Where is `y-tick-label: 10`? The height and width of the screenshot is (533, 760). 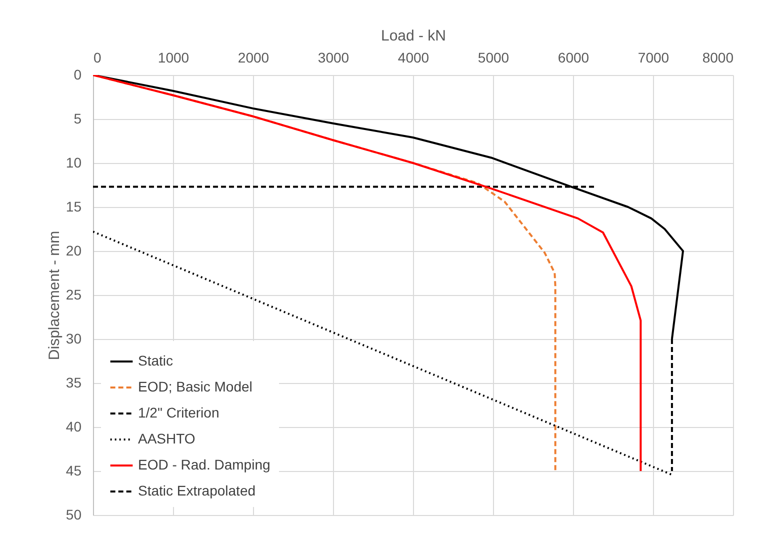 y-tick-label: 10 is located at coordinates (74, 162).